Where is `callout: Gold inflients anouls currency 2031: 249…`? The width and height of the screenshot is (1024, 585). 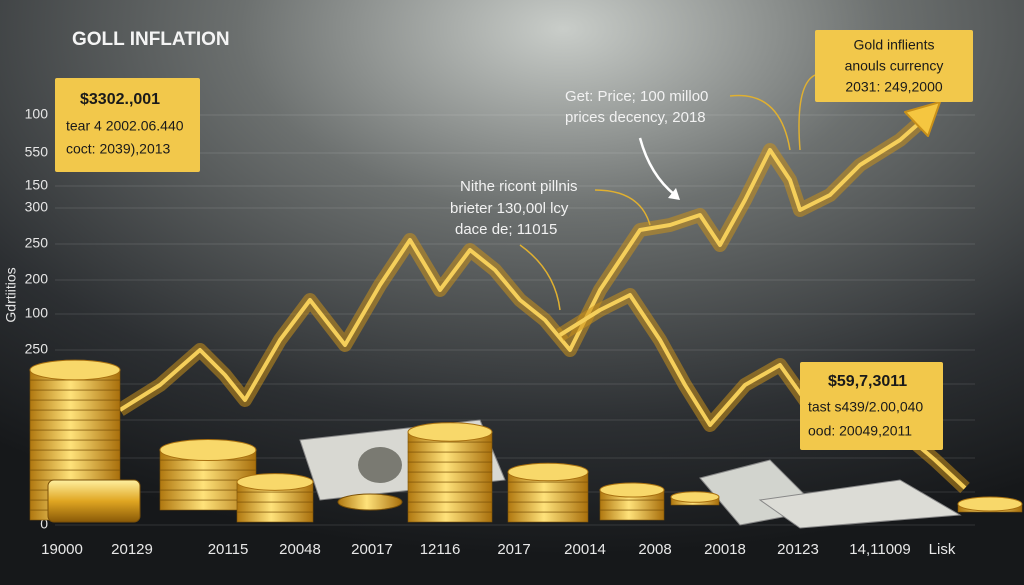 callout: Gold inflients anouls currency 2031: 249… is located at coordinates (894, 66).